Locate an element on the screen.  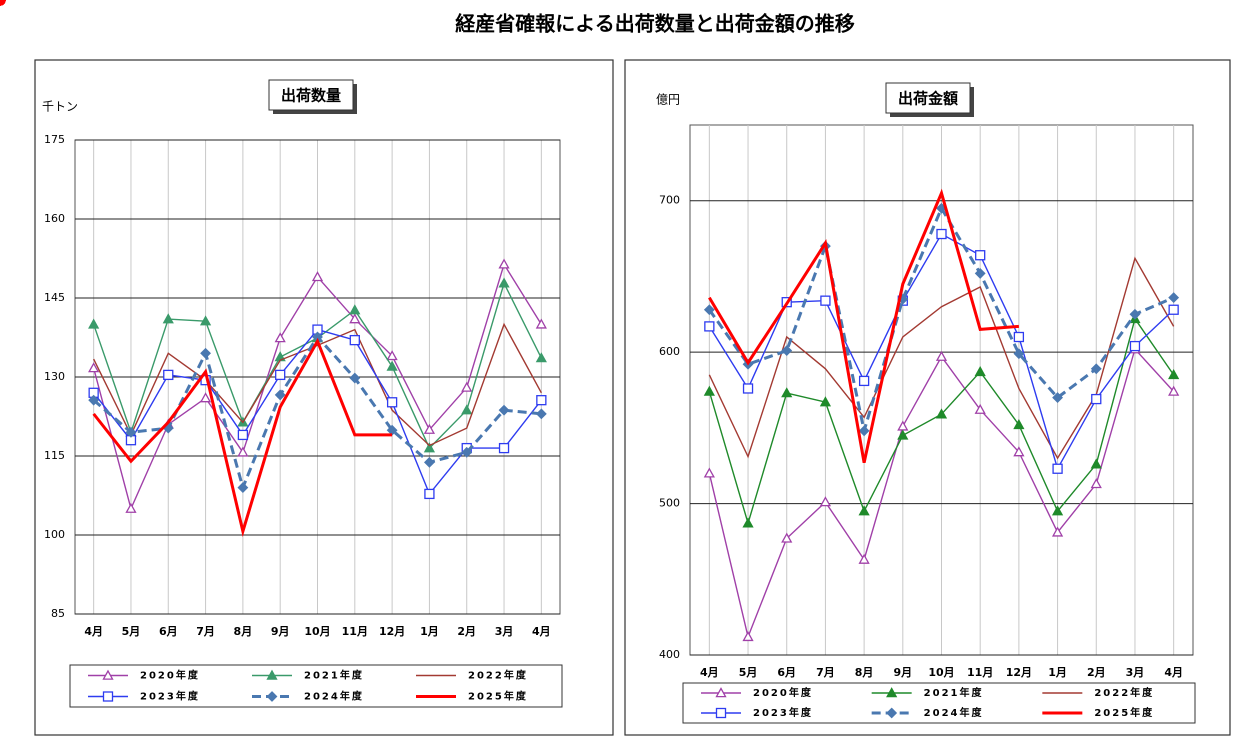
chart-title: 出荷金額 is located at coordinates (928, 99).